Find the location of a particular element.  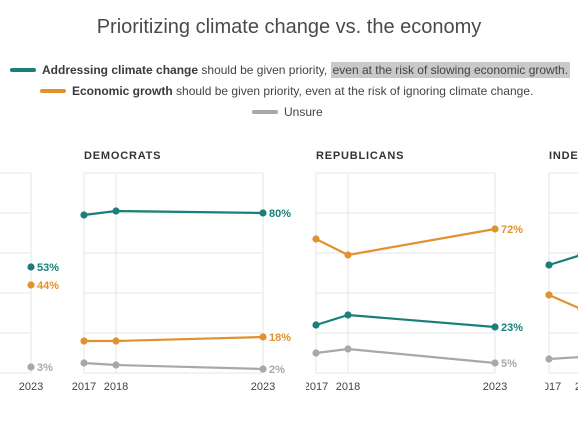

panel-title: DEMOCRATS is located at coordinates (122, 156).